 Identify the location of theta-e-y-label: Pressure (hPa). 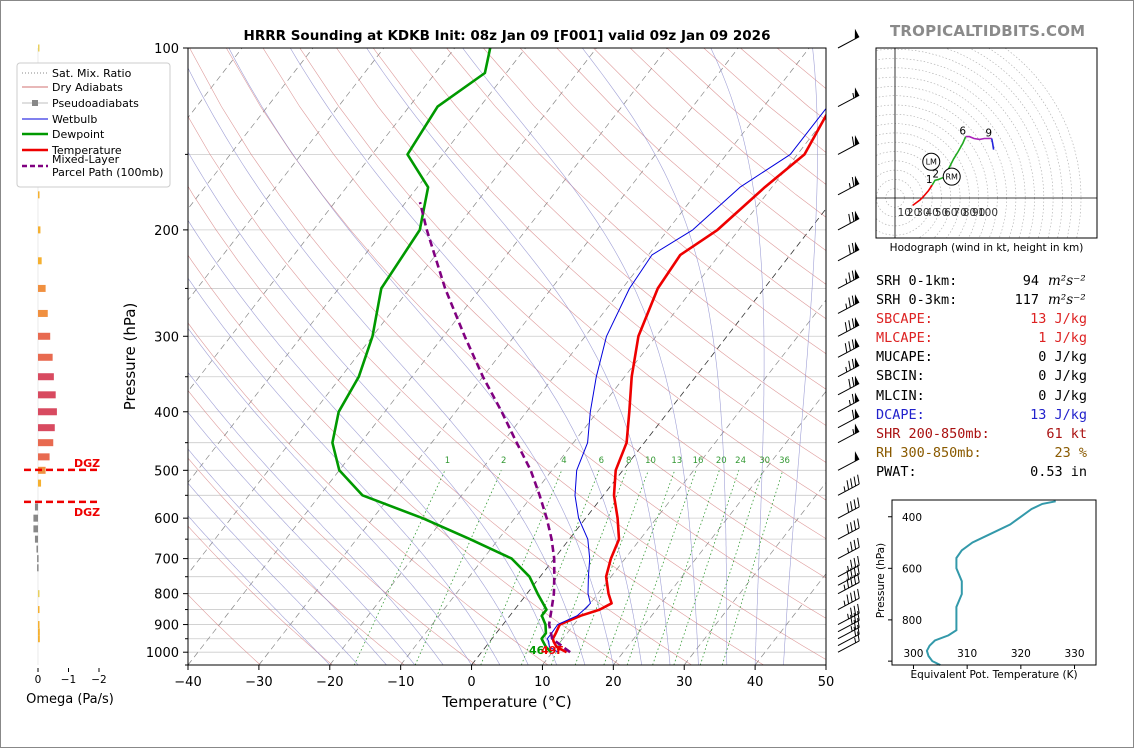
(881, 580).